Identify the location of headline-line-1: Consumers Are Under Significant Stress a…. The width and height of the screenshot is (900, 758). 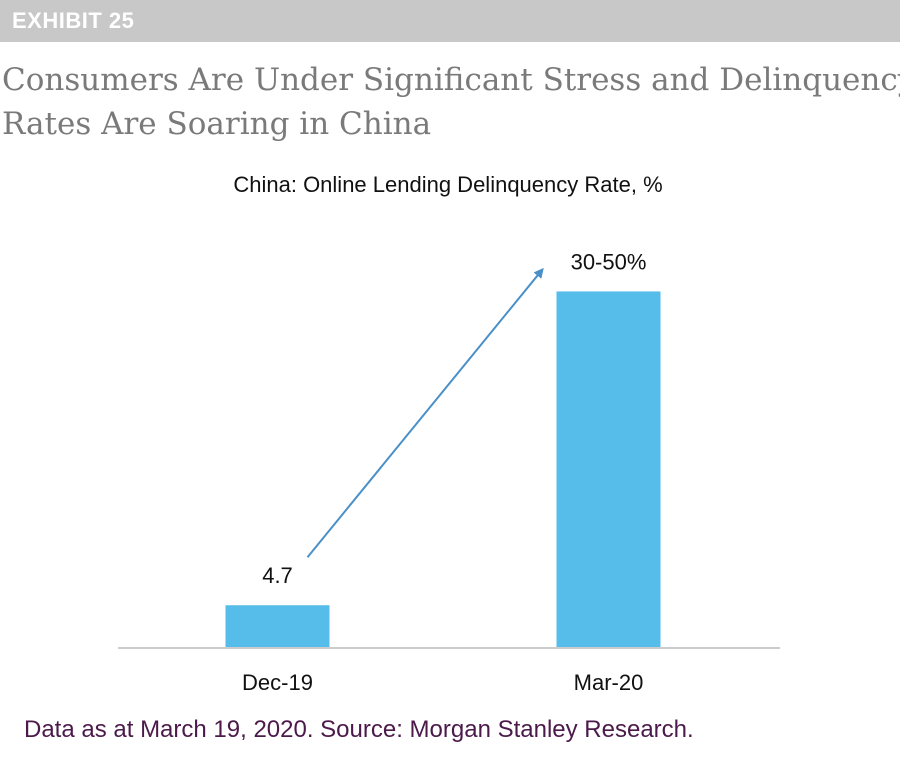
(451, 80).